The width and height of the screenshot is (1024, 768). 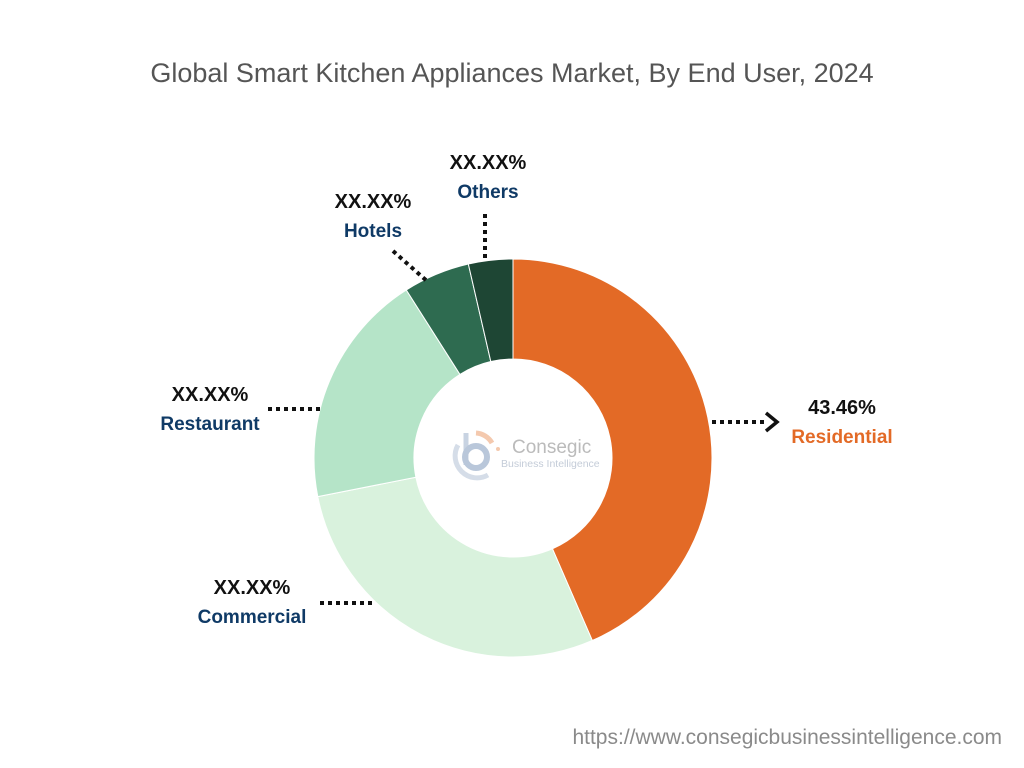 What do you see at coordinates (488, 163) in the screenshot?
I see `pct-others: XX.XX%` at bounding box center [488, 163].